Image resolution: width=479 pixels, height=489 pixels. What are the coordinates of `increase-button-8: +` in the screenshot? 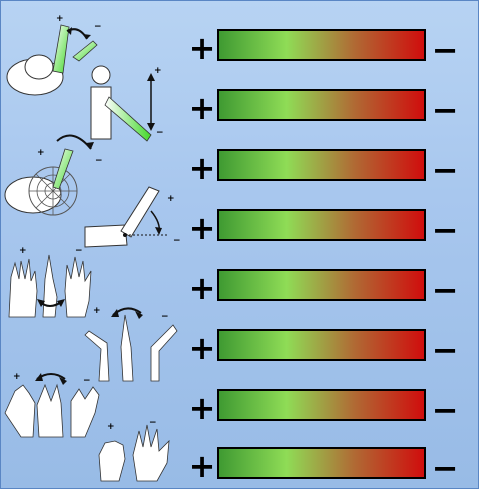 It's located at (202, 466).